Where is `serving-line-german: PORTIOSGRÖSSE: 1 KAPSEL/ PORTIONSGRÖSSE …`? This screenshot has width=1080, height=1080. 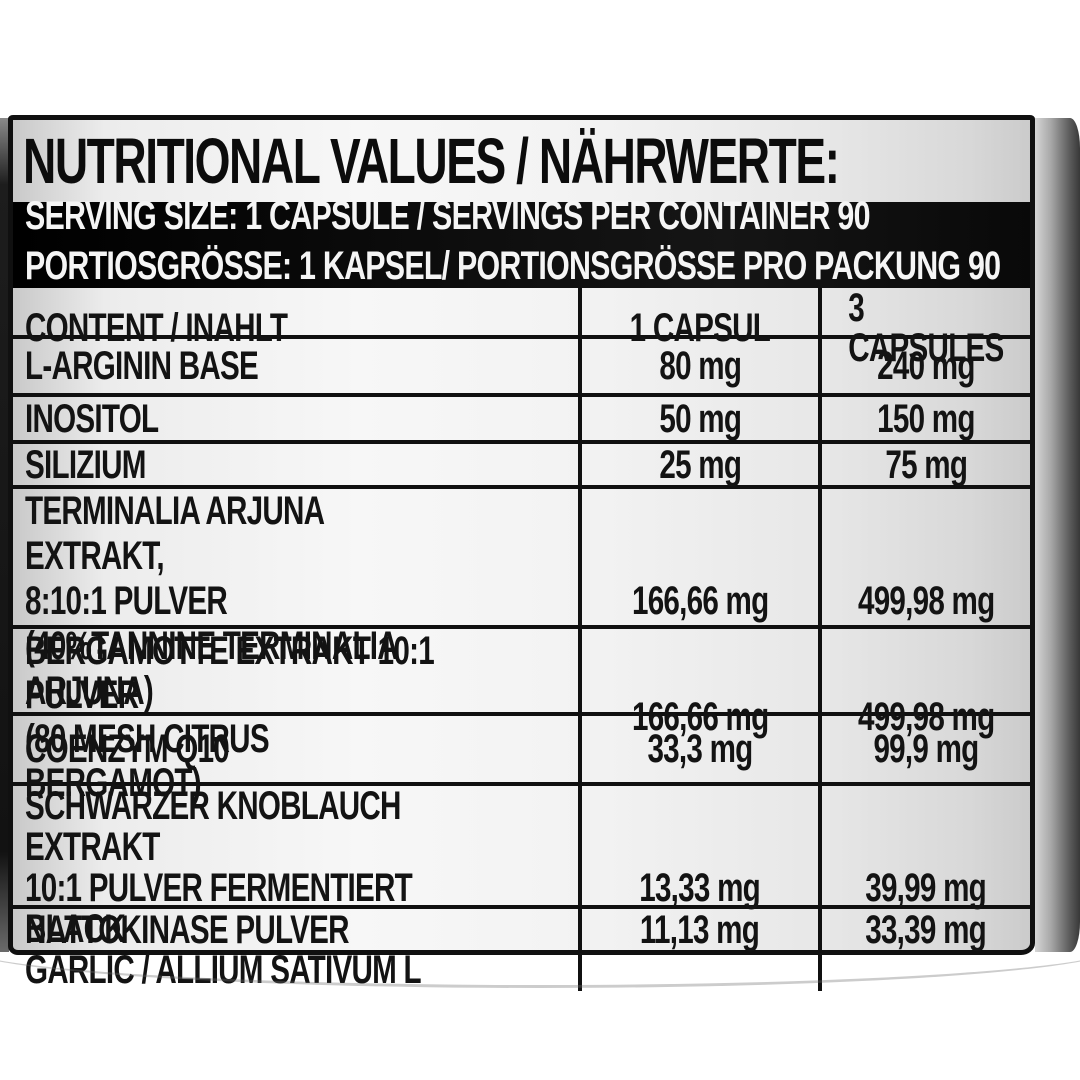 serving-line-german: PORTIOSGRÖSSE: 1 KAPSEL/ PORTIONSGRÖSSE … is located at coordinates (513, 265).